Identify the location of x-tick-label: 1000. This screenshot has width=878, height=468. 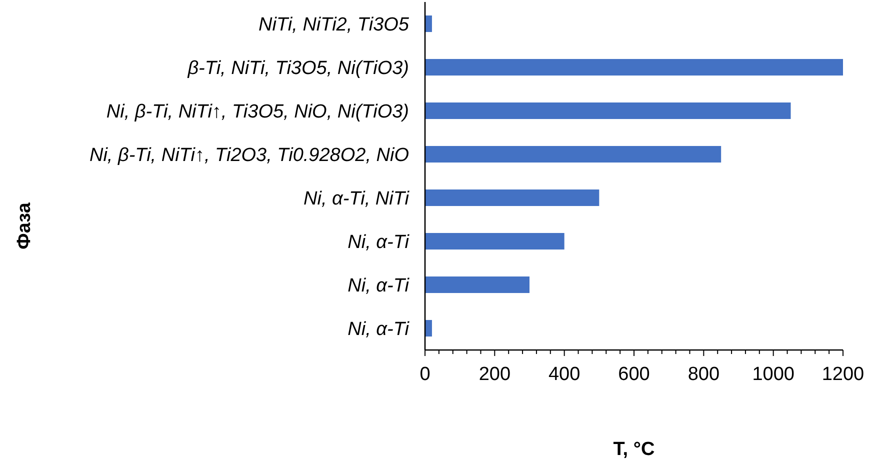
(773, 374).